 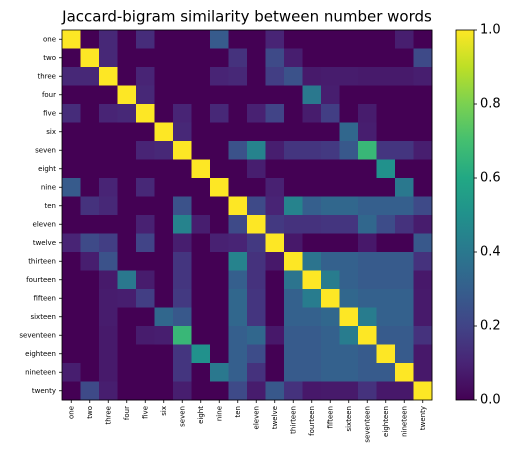 I want to click on x-tick-label: five, so click(x=145, y=412).